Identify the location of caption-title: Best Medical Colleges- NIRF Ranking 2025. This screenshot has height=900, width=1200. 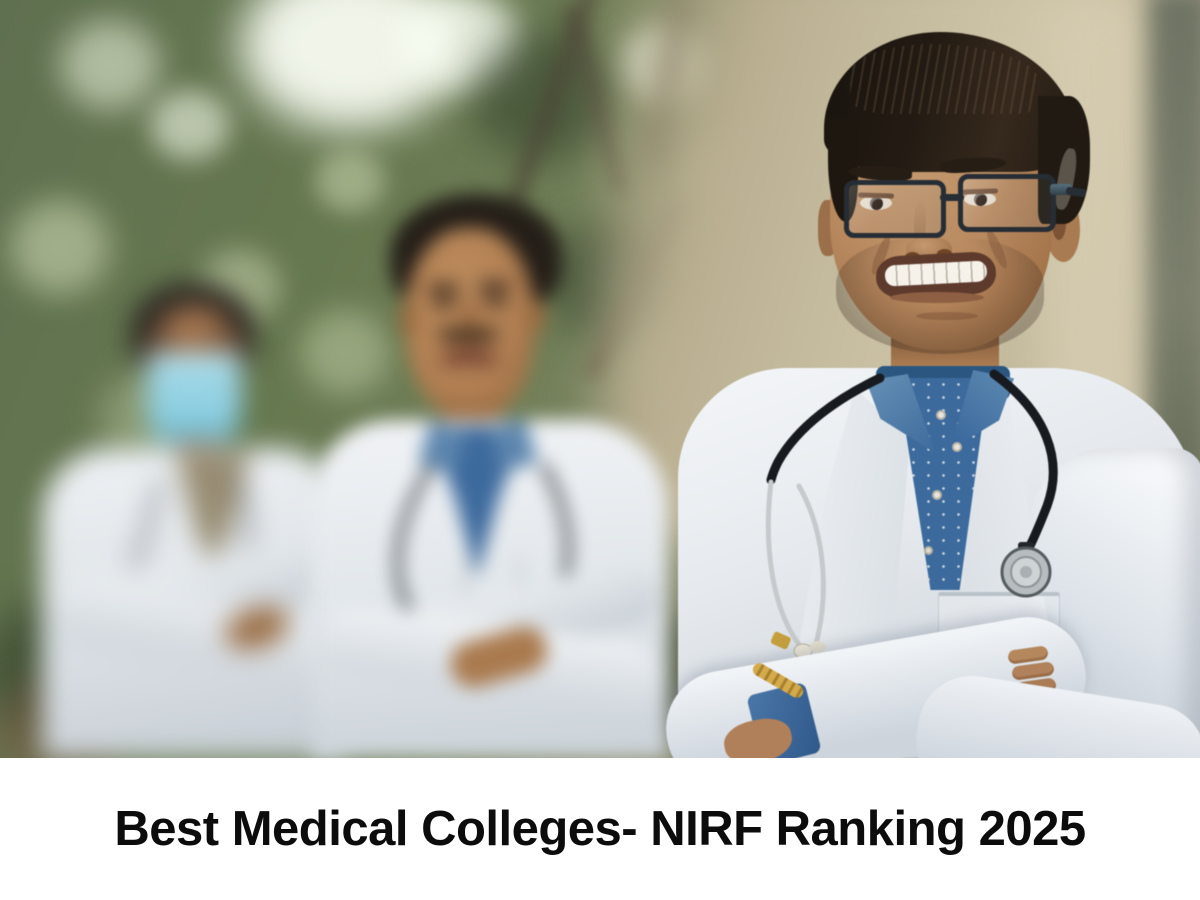
(600, 829).